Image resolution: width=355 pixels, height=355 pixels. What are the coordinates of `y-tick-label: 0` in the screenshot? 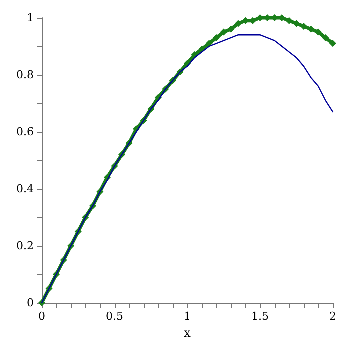 It's located at (30, 303).